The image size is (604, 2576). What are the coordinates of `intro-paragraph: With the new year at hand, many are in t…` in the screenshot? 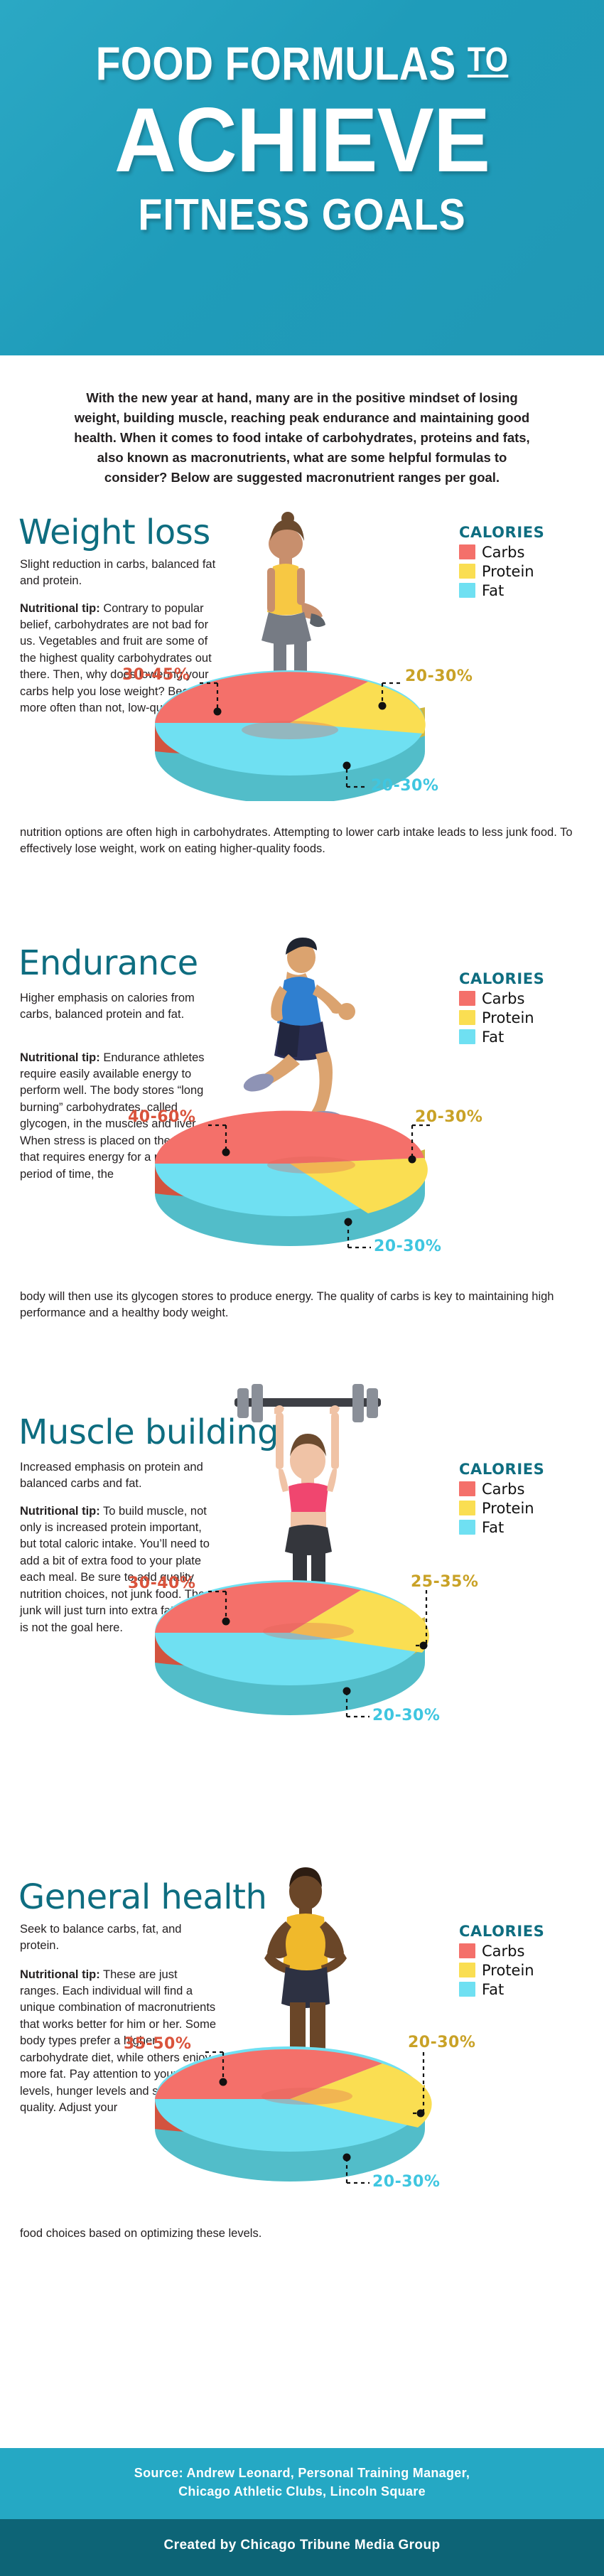 It's located at (302, 437).